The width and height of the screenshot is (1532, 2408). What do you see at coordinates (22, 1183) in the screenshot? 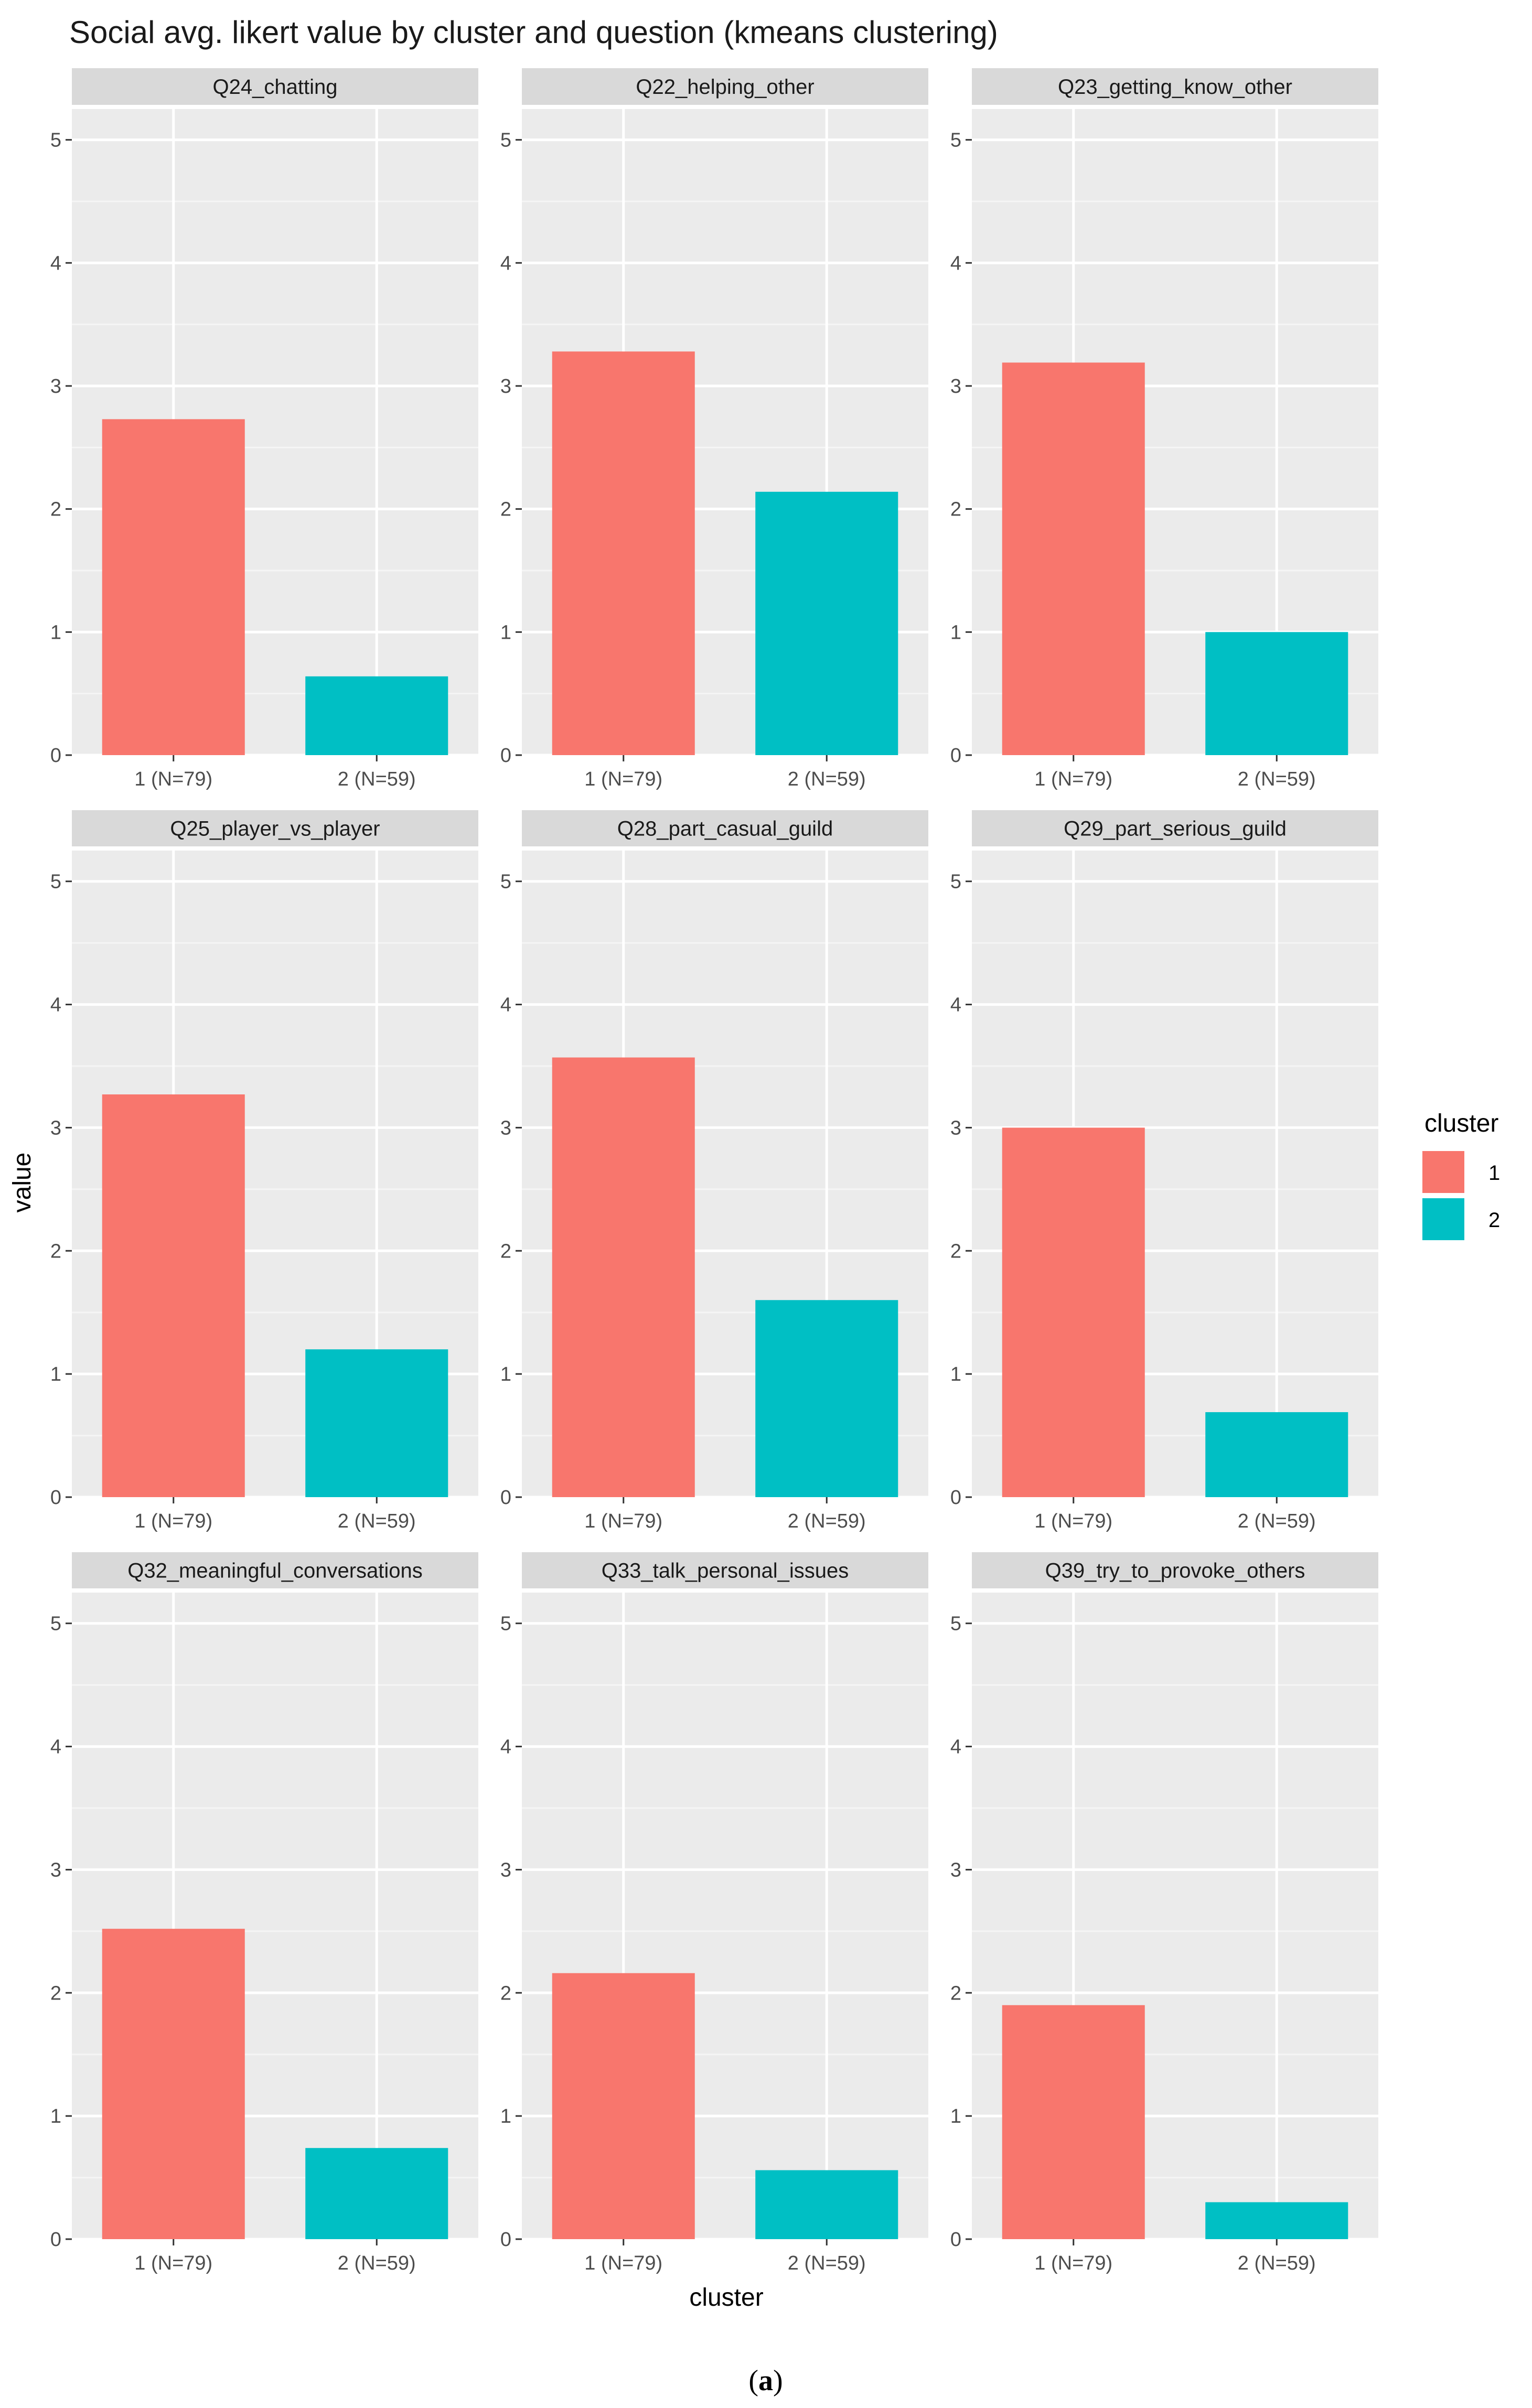
I see `y-axis-title: value` at bounding box center [22, 1183].